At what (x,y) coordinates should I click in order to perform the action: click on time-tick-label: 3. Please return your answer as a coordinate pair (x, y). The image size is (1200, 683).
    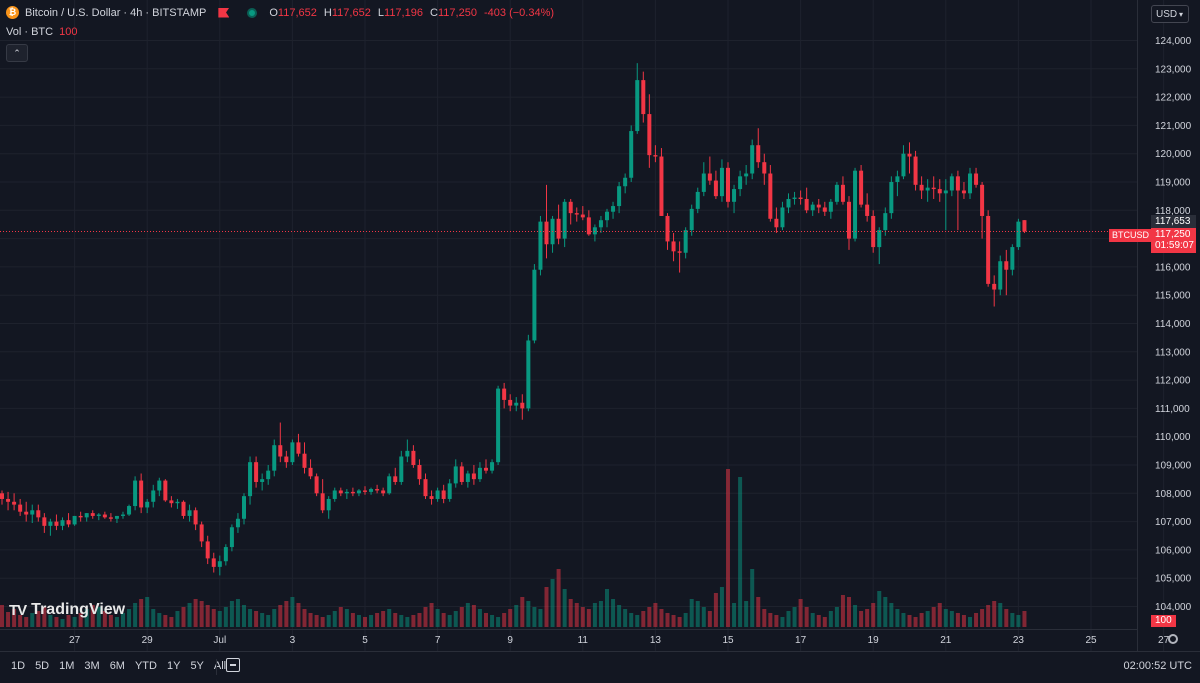
    Looking at the image, I should click on (293, 640).